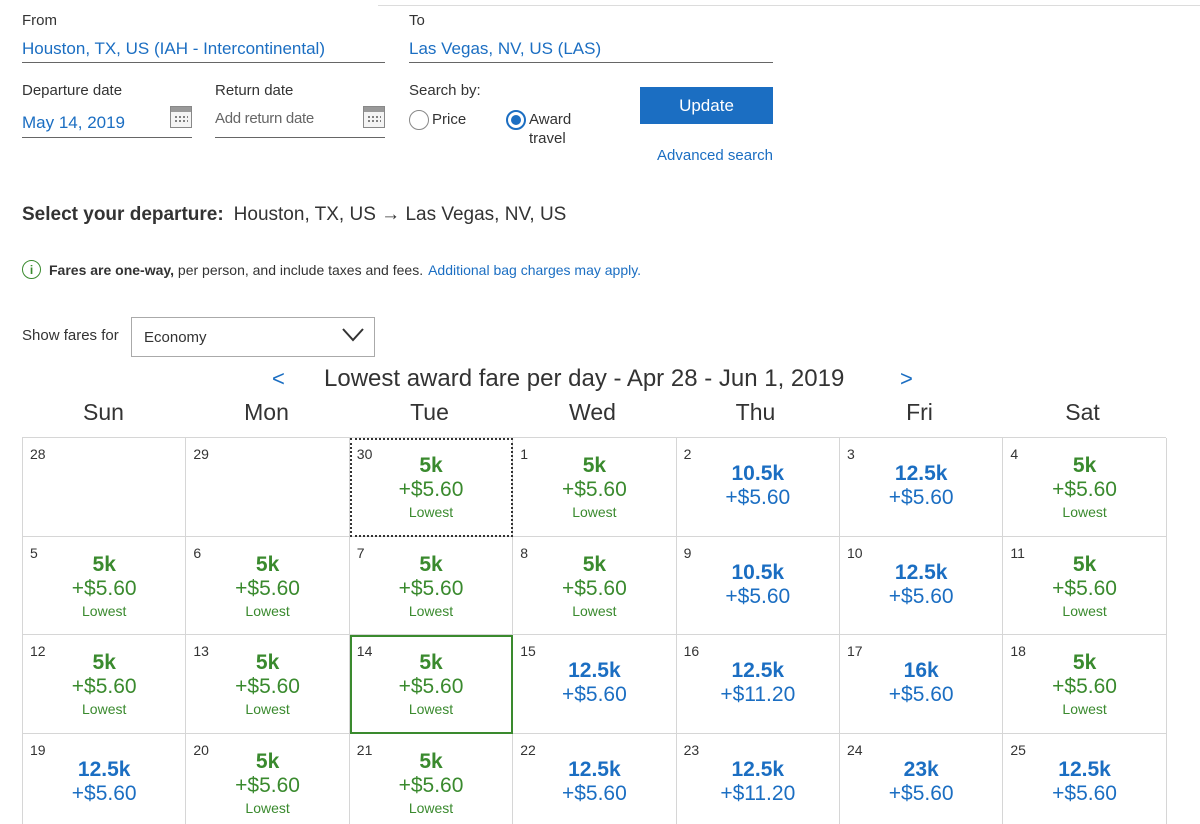 The width and height of the screenshot is (1200, 824). I want to click on calendar-day-cell: 8 5k +$5.60 Lowest, so click(595, 585).